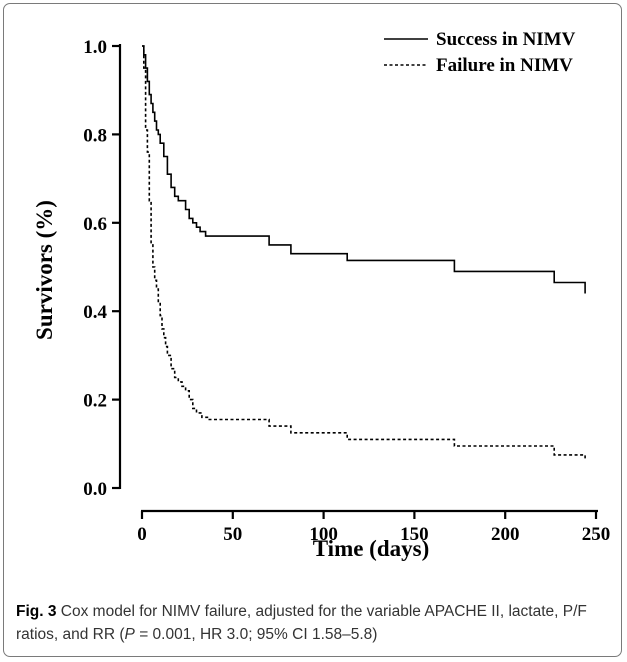  Describe the element at coordinates (95, 401) in the screenshot. I see `y-tick-label: 0.2` at that location.